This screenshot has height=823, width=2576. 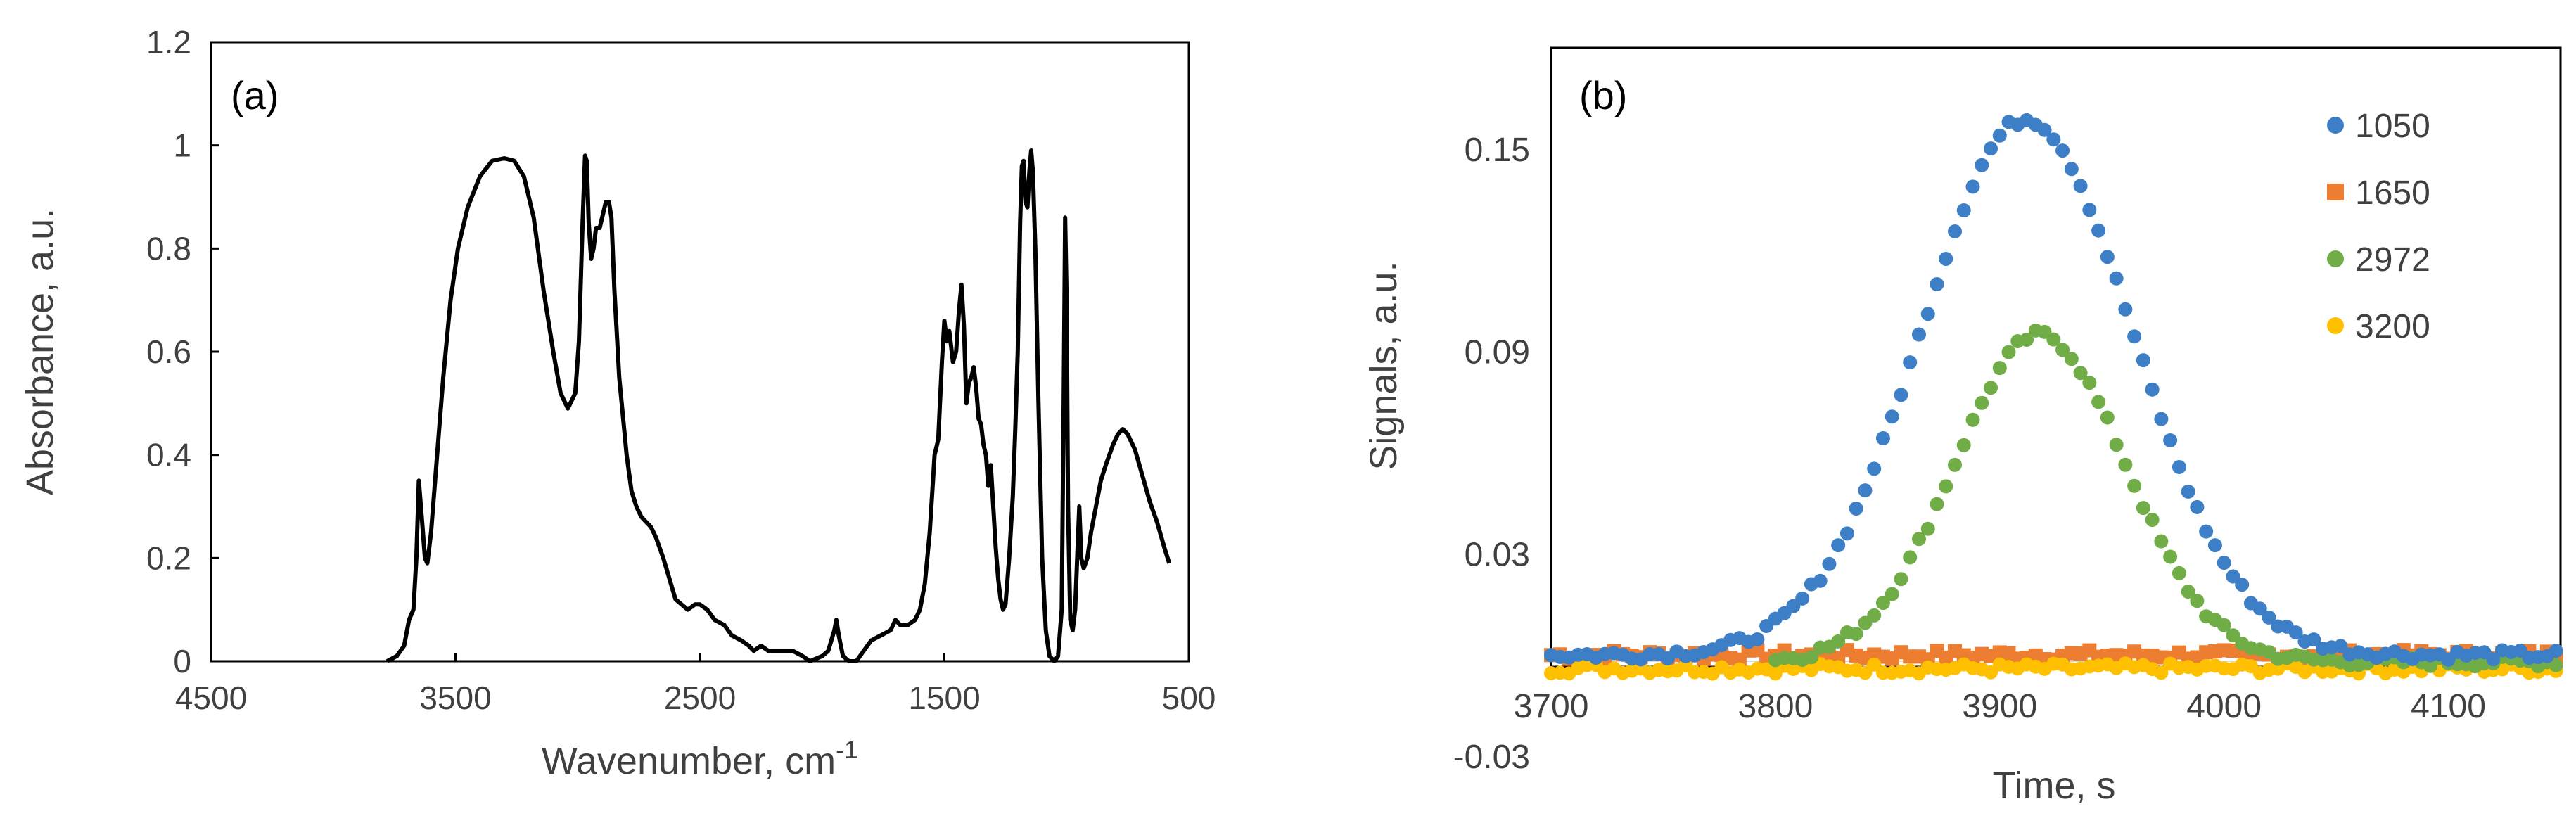 What do you see at coordinates (168, 558) in the screenshot?
I see `chart-a-y-tick-label: 0.2` at bounding box center [168, 558].